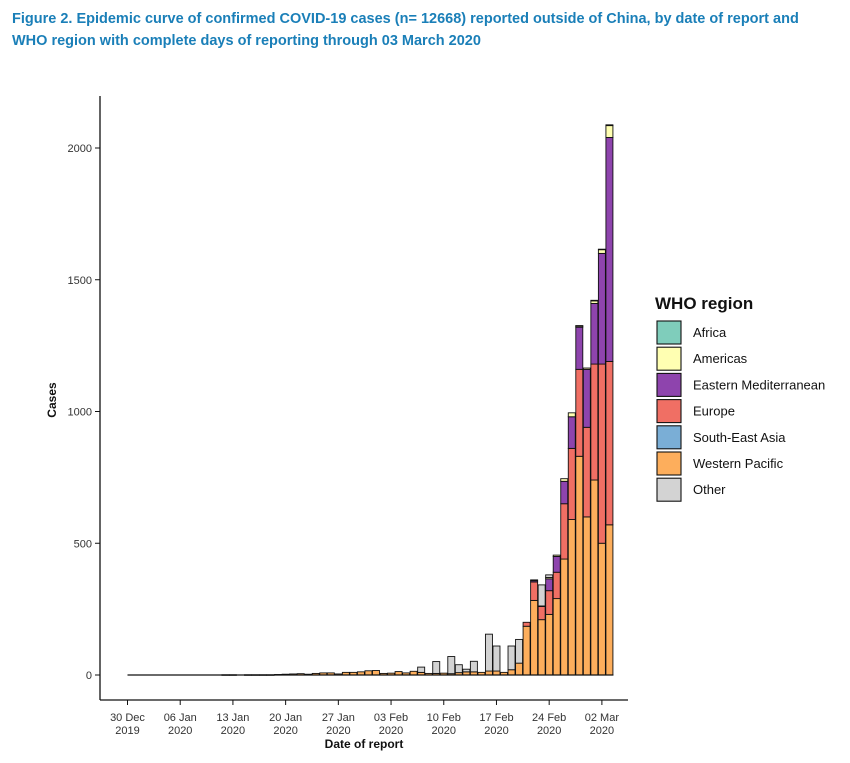 This screenshot has width=850, height=763. Describe the element at coordinates (739, 437) in the screenshot. I see `legend-label-south-east-asia: South-East Asia` at that location.